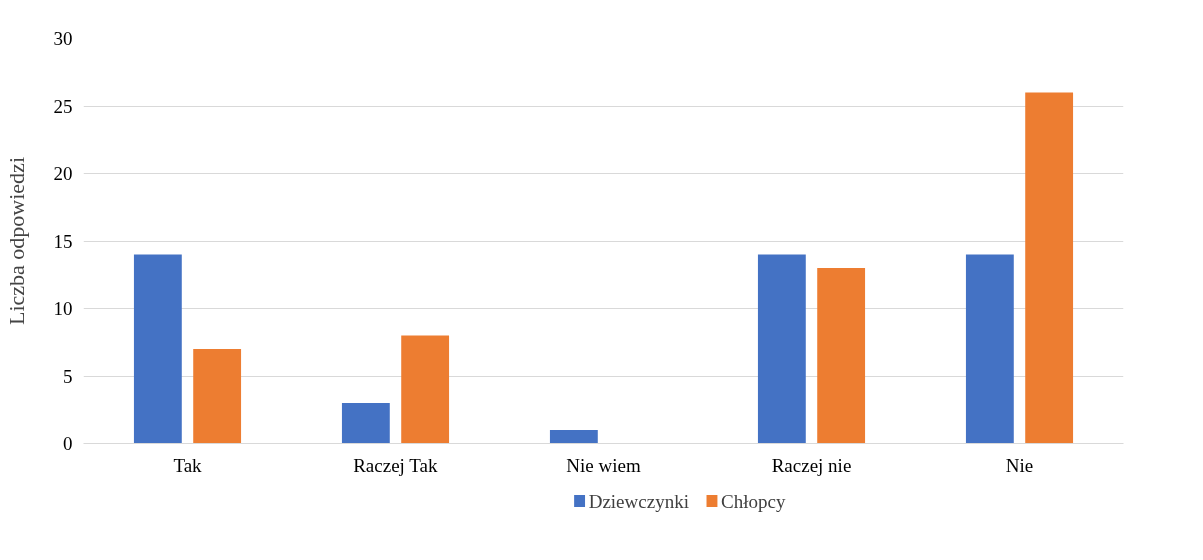 Image resolution: width=1203 pixels, height=560 pixels. Describe the element at coordinates (638, 501) in the screenshot. I see `legend-label: Dziewczynki` at that location.